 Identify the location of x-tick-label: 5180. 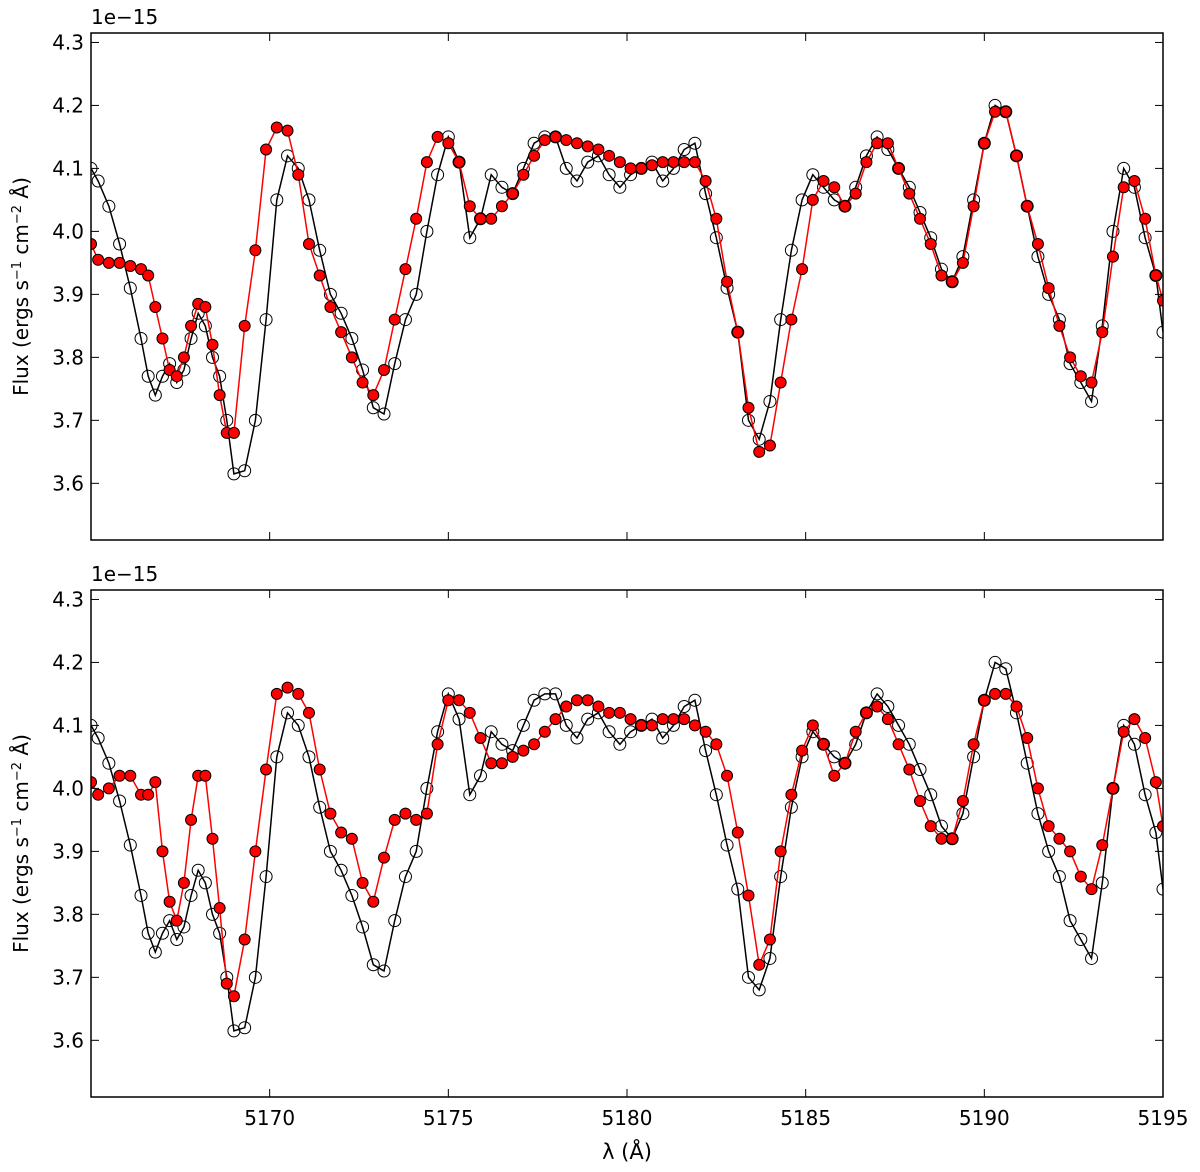
(627, 1118).